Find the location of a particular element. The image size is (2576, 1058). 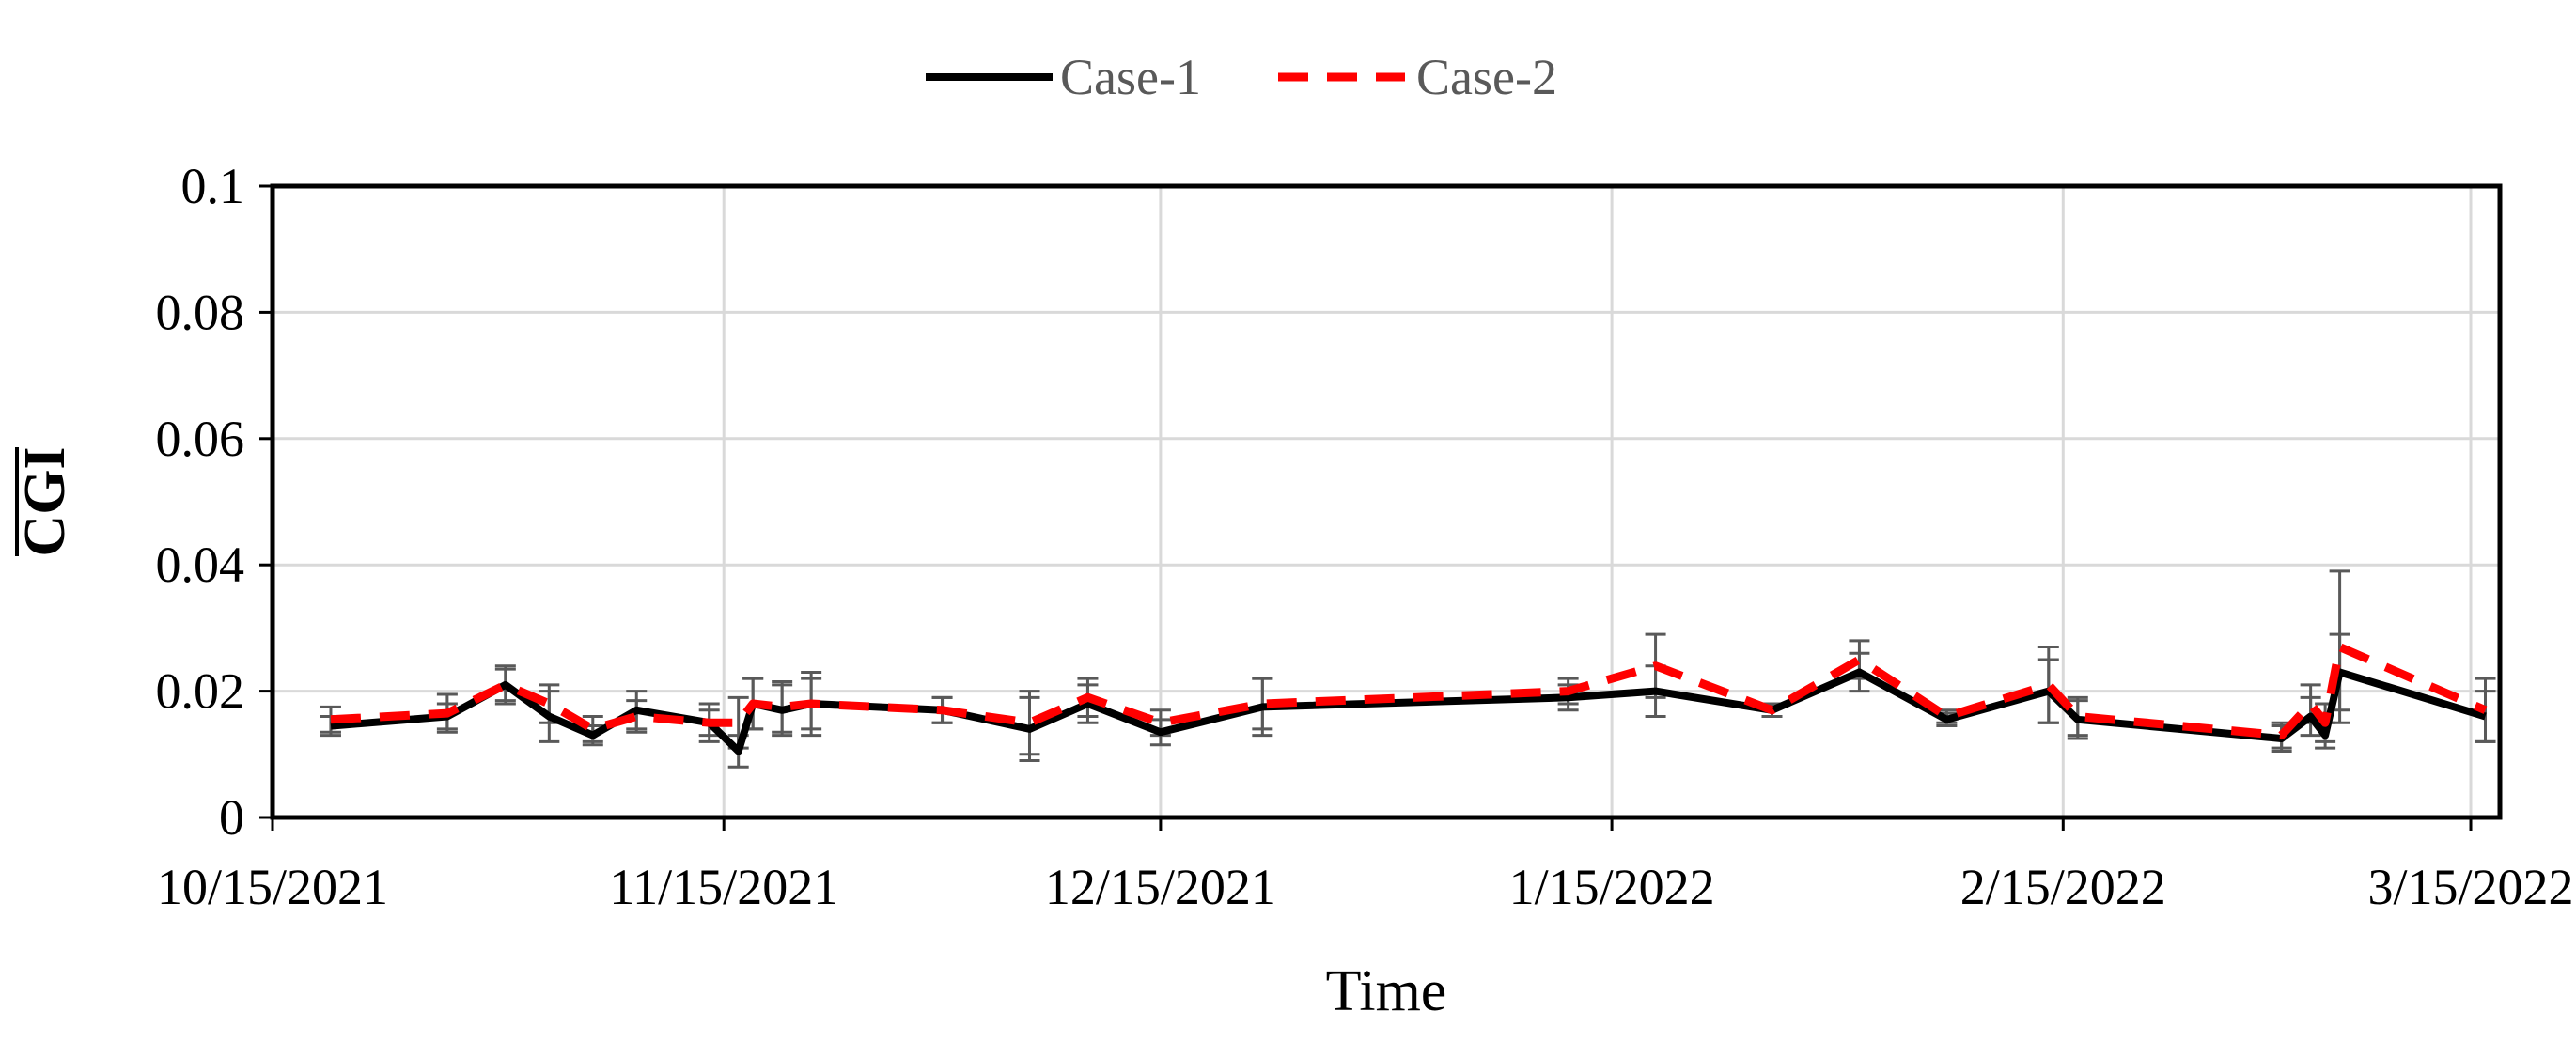

y-tick-label: 0 is located at coordinates (231, 817).